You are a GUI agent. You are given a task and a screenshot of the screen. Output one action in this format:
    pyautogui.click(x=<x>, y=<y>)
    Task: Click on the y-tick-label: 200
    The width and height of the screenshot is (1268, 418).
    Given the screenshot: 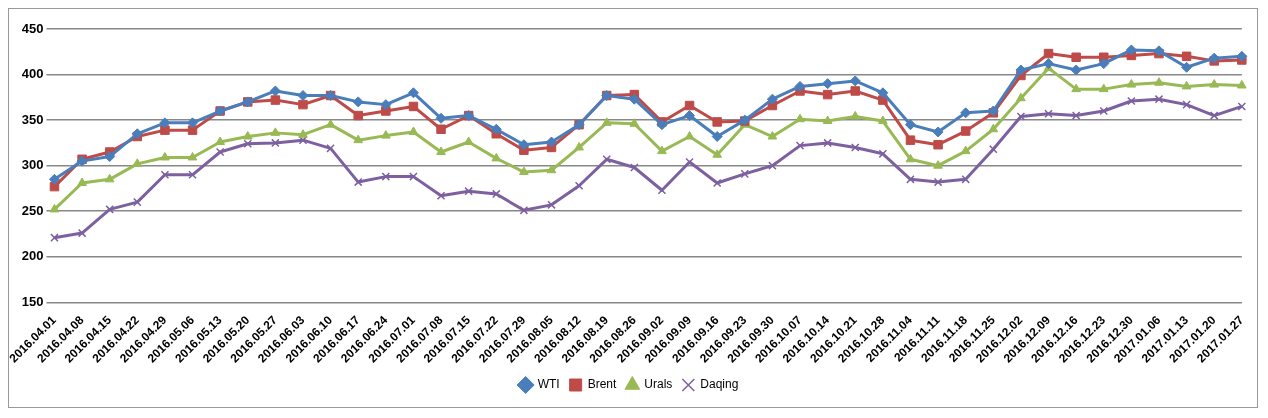 What is the action you would take?
    pyautogui.click(x=32, y=256)
    